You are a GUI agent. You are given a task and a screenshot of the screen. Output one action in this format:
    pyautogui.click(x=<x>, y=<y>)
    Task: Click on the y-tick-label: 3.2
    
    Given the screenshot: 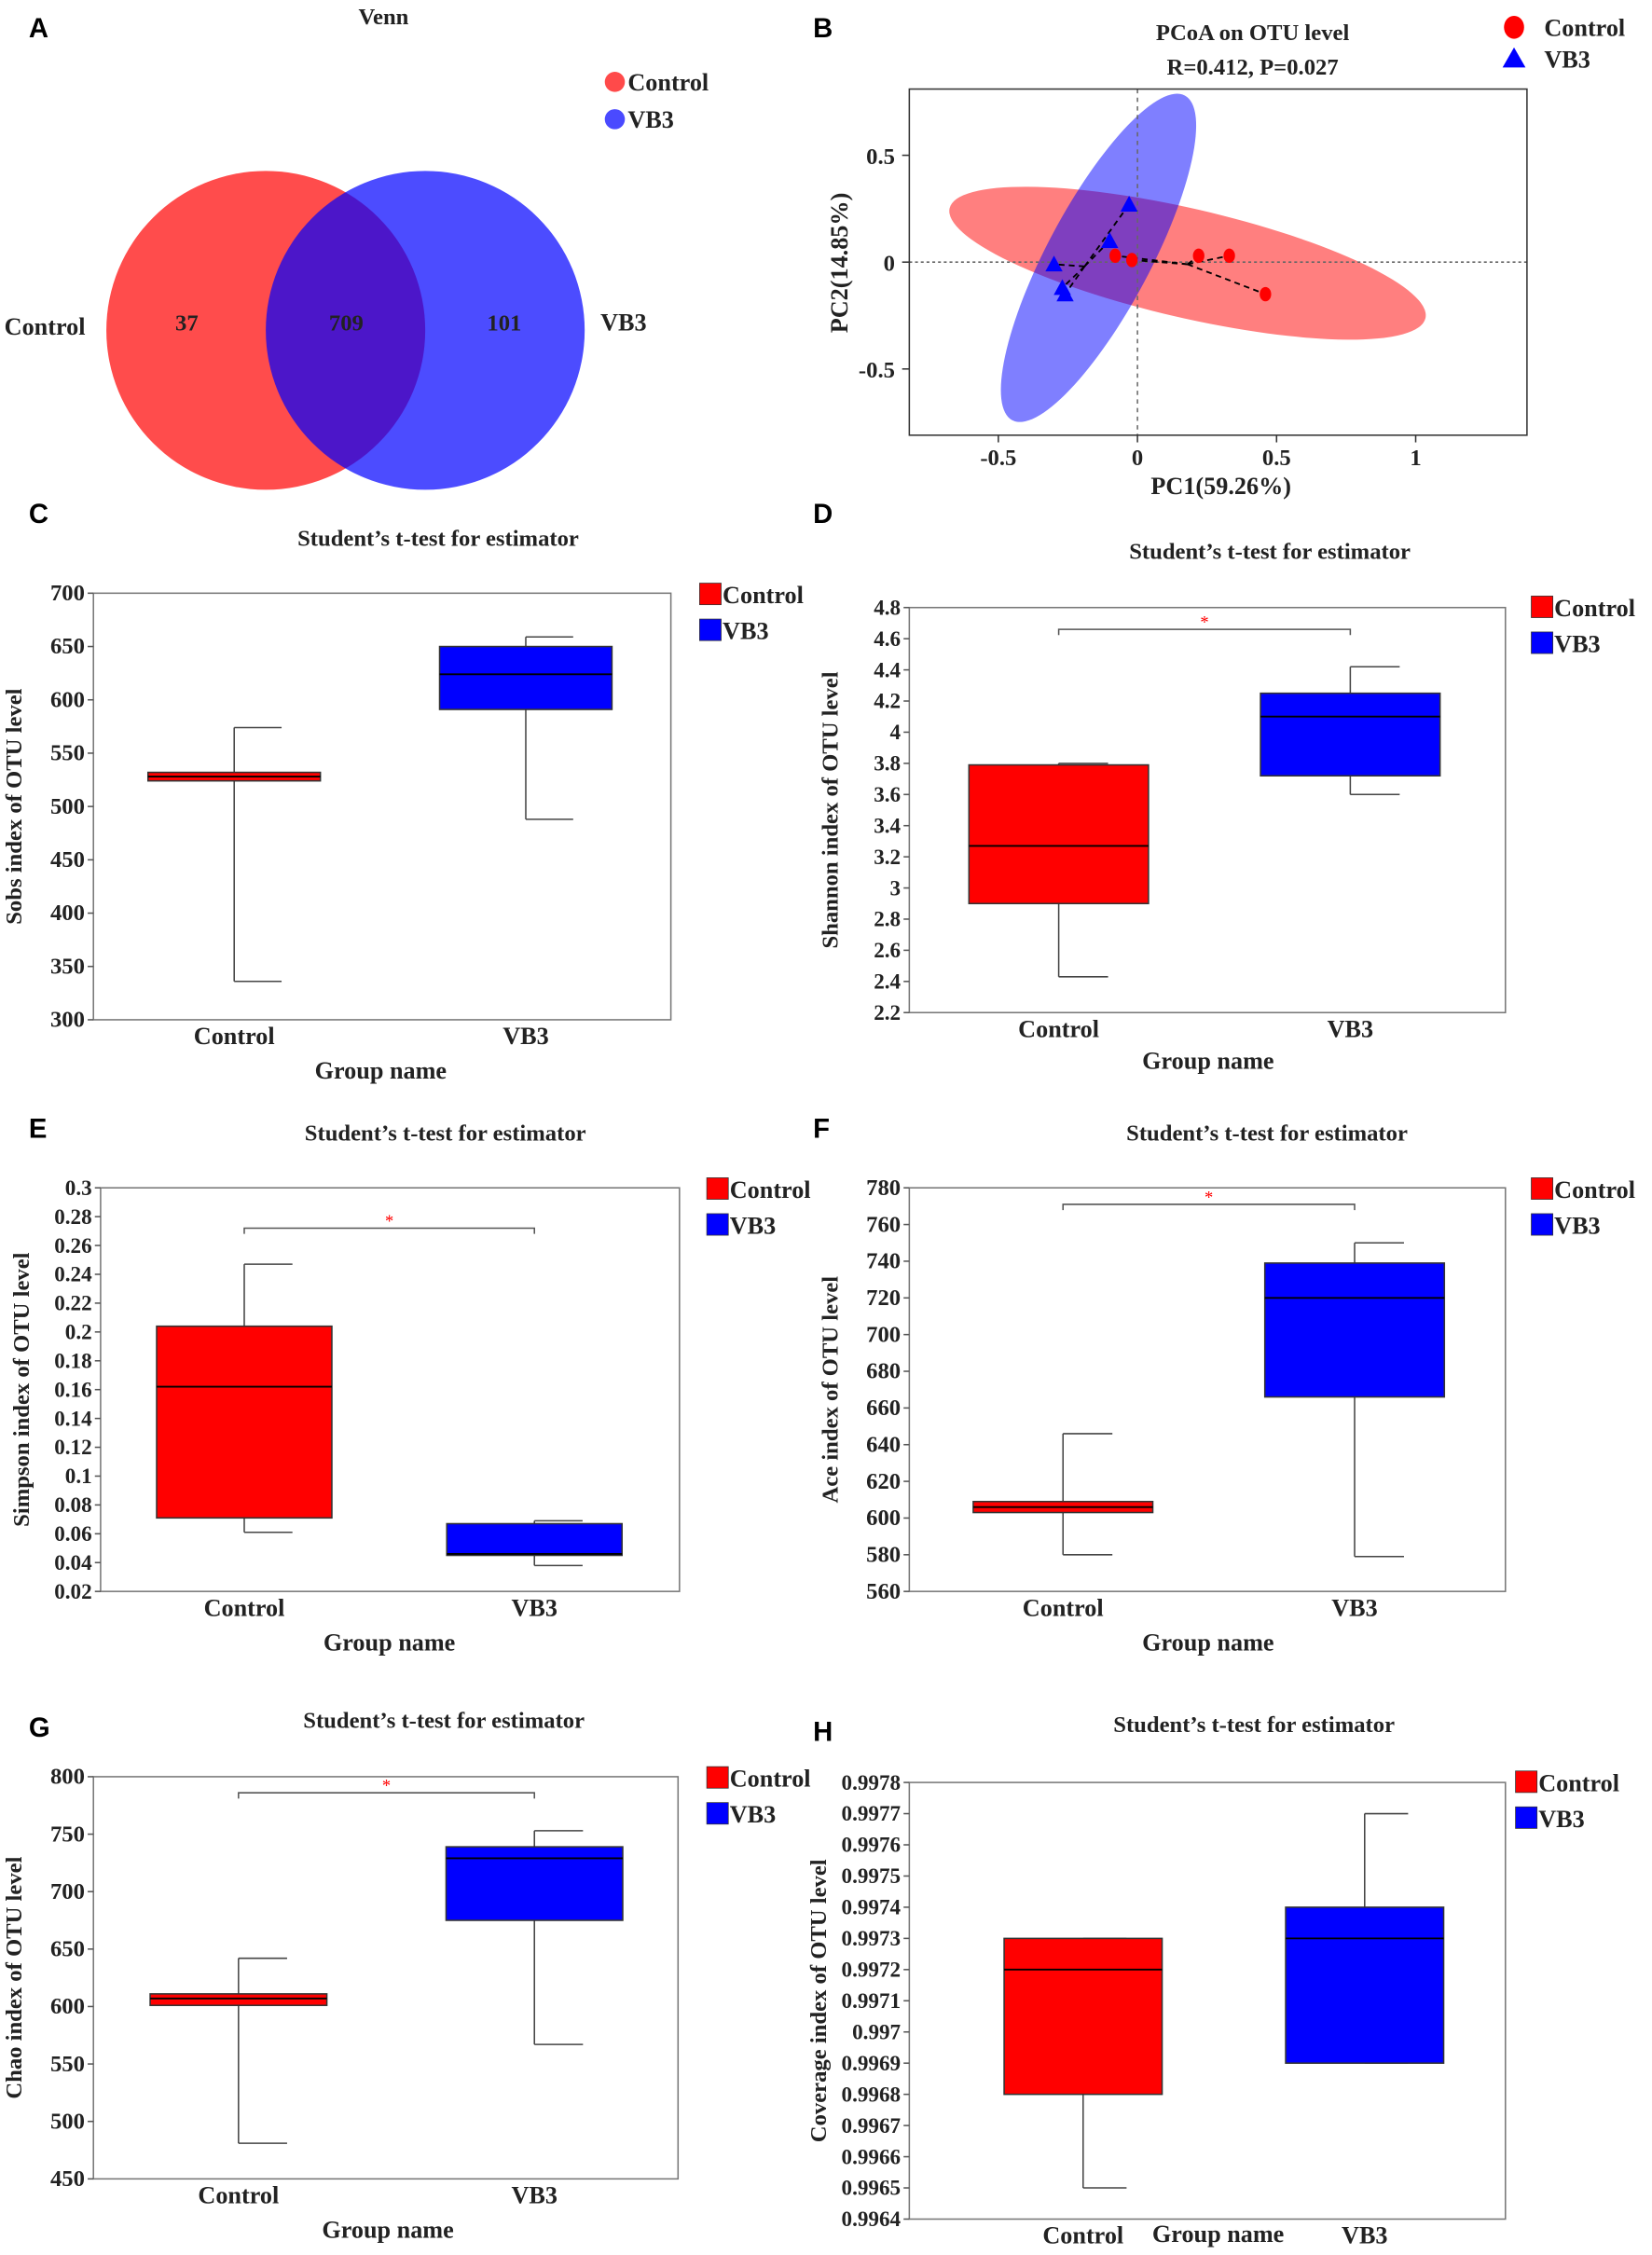 What is the action you would take?
    pyautogui.click(x=887, y=857)
    